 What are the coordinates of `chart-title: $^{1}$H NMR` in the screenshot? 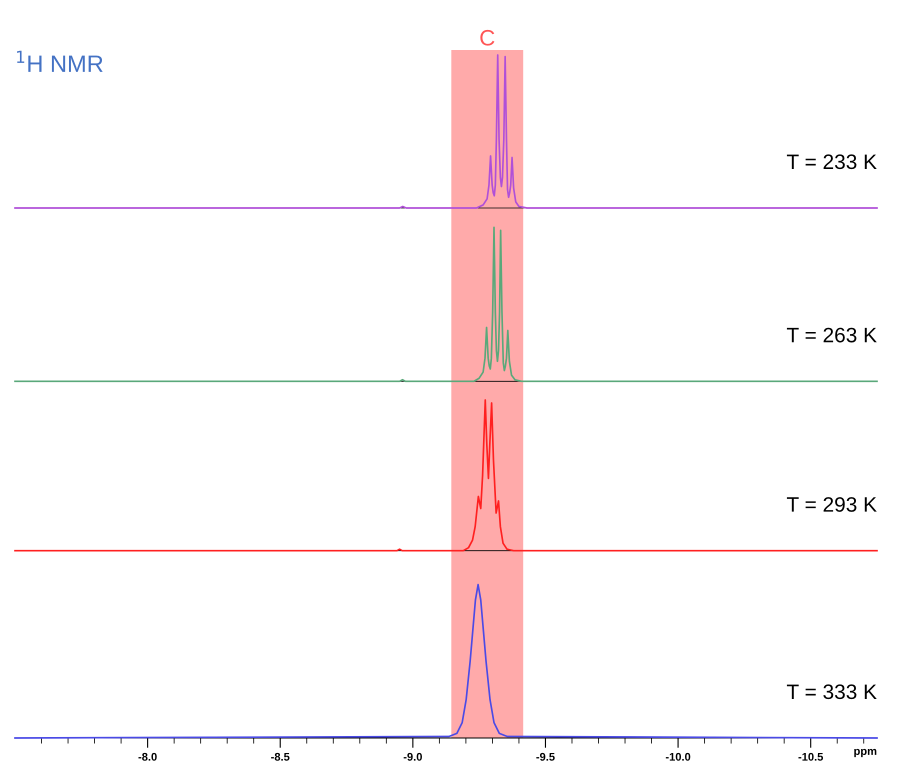 It's located at (60, 61).